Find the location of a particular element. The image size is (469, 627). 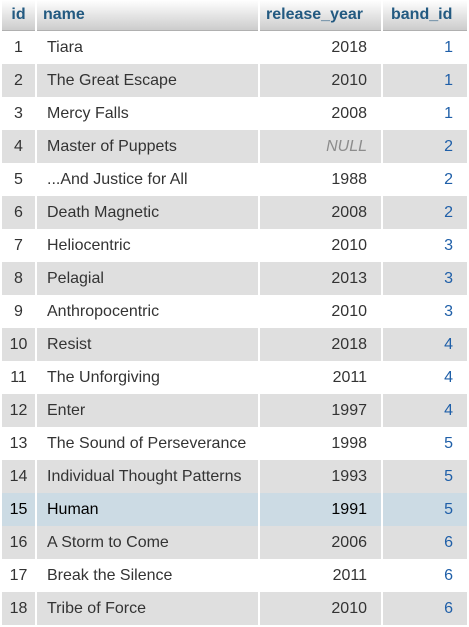

cell-release-year: 1993 is located at coordinates (320, 476).